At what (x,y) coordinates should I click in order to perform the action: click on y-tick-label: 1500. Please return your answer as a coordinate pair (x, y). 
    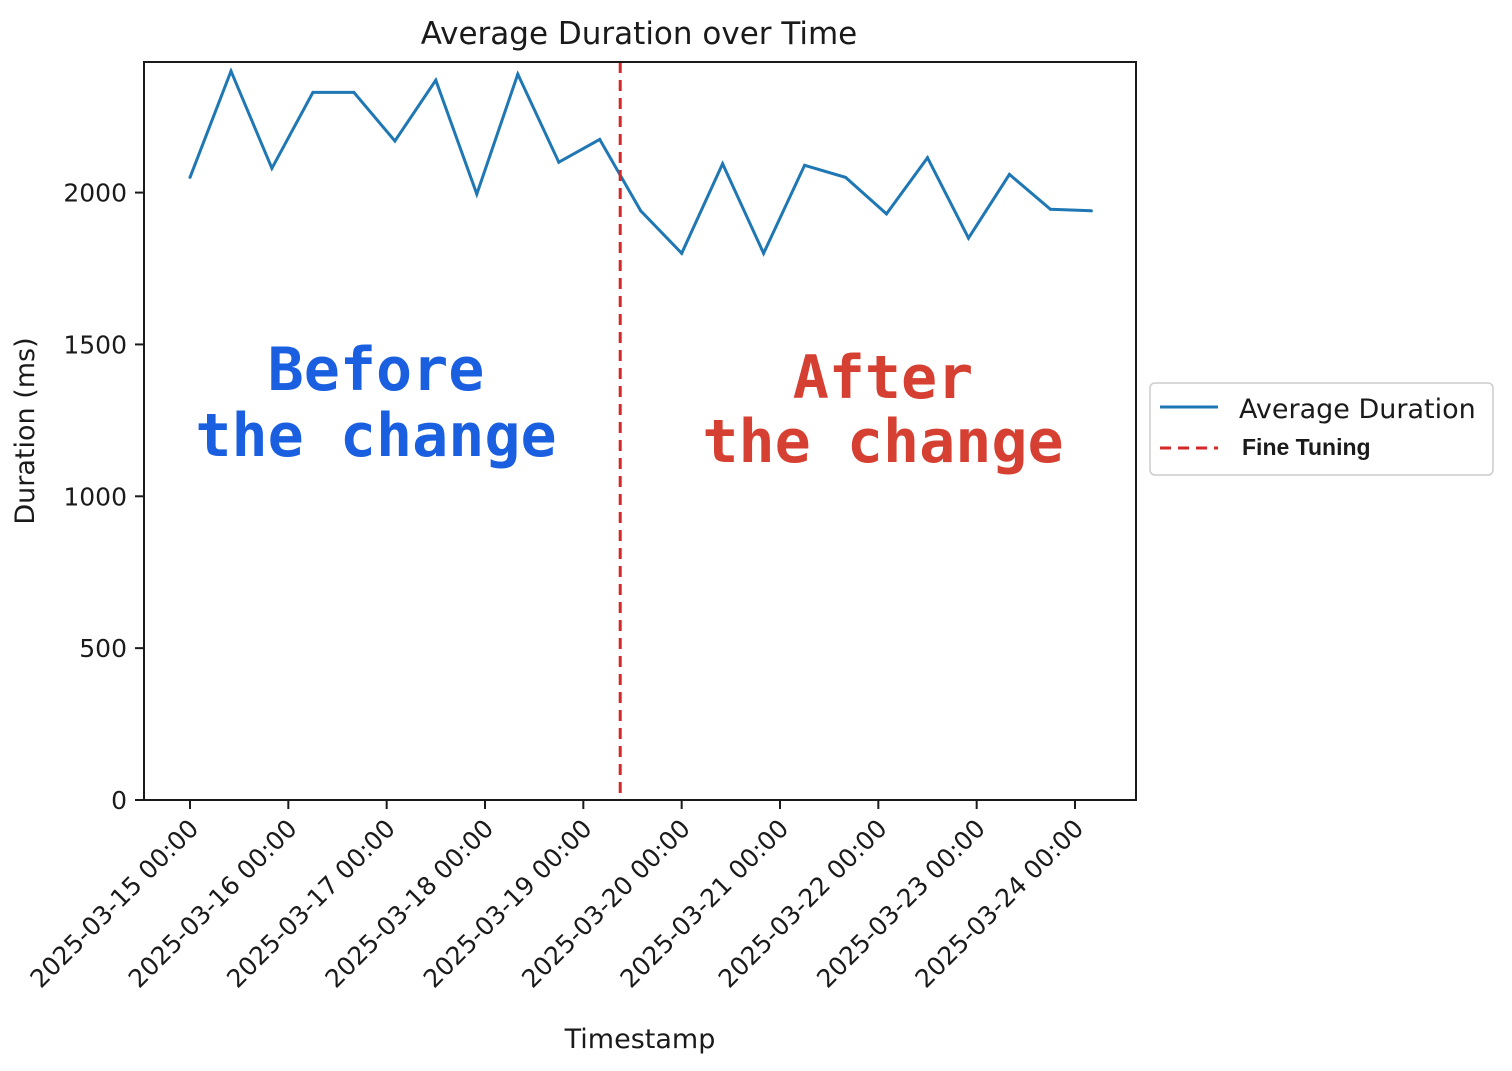
    Looking at the image, I should click on (95, 344).